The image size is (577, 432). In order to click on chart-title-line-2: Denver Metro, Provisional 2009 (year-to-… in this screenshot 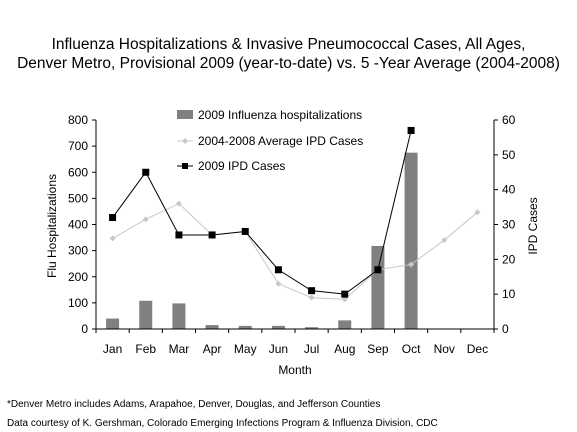, I will do `click(288, 63)`.